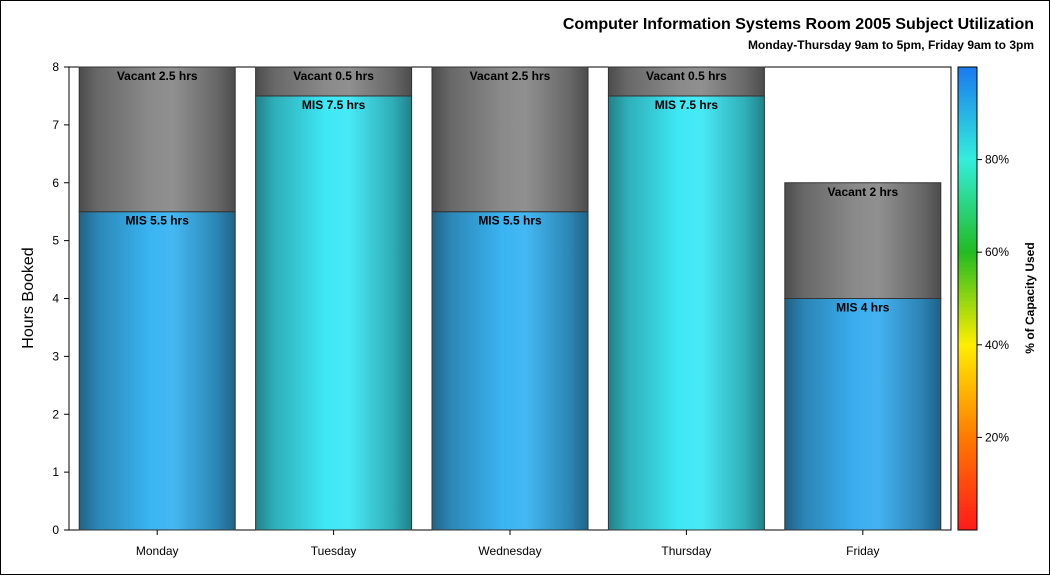 The height and width of the screenshot is (576, 1050). I want to click on y-tick-label: 3, so click(55, 356).